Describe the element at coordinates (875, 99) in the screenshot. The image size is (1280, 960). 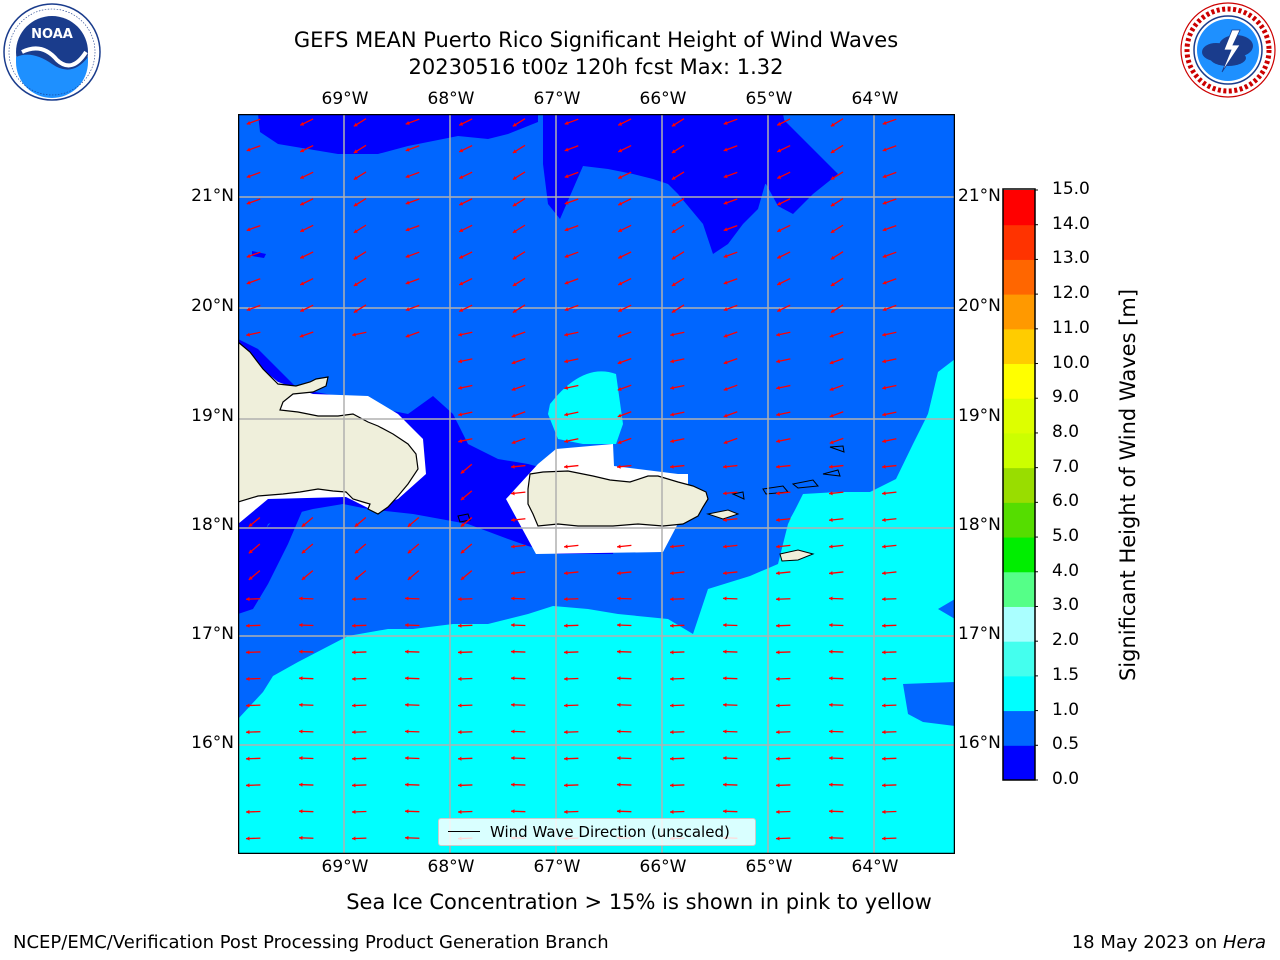
I see `lon-label-top: 64°W` at that location.